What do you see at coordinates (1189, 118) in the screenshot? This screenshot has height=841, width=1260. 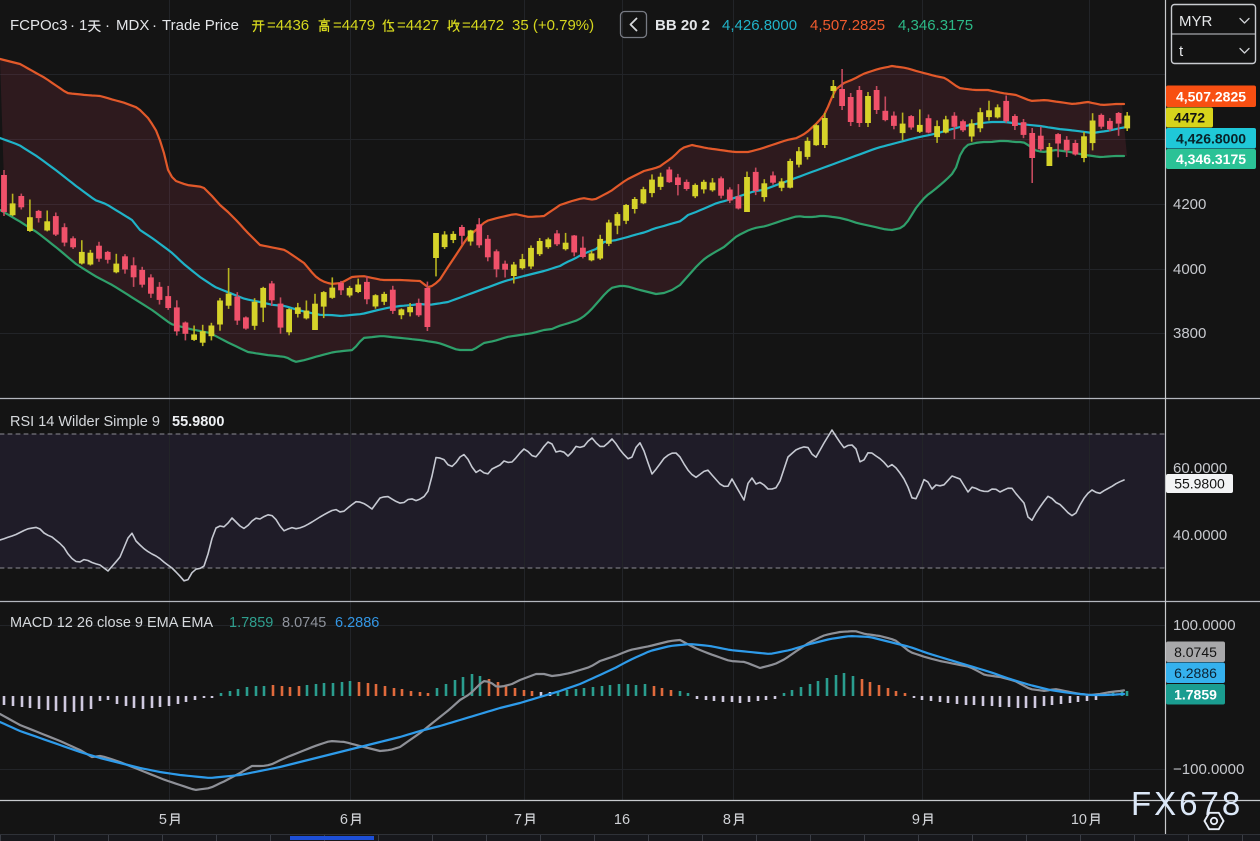 I see `svg-text: 4472` at bounding box center [1189, 118].